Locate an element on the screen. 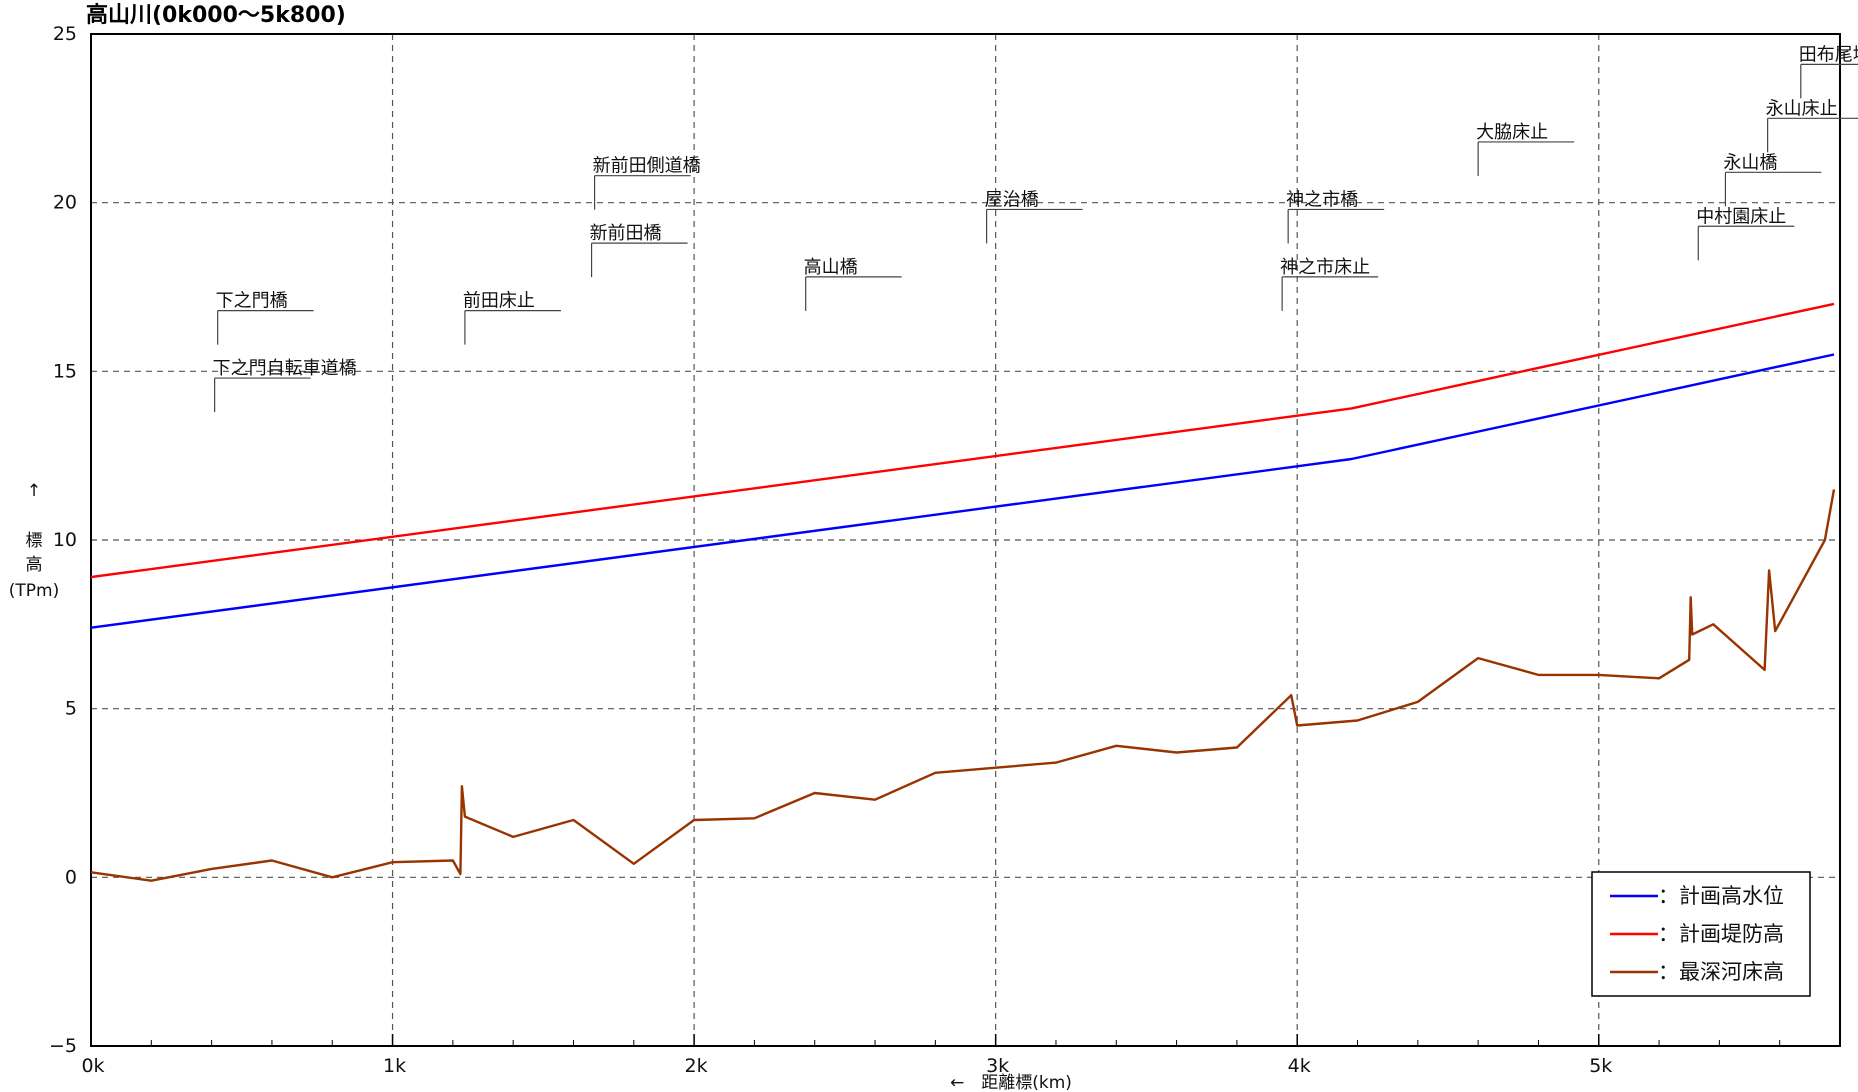  x-tick-label: 4k is located at coordinates (1299, 1066).